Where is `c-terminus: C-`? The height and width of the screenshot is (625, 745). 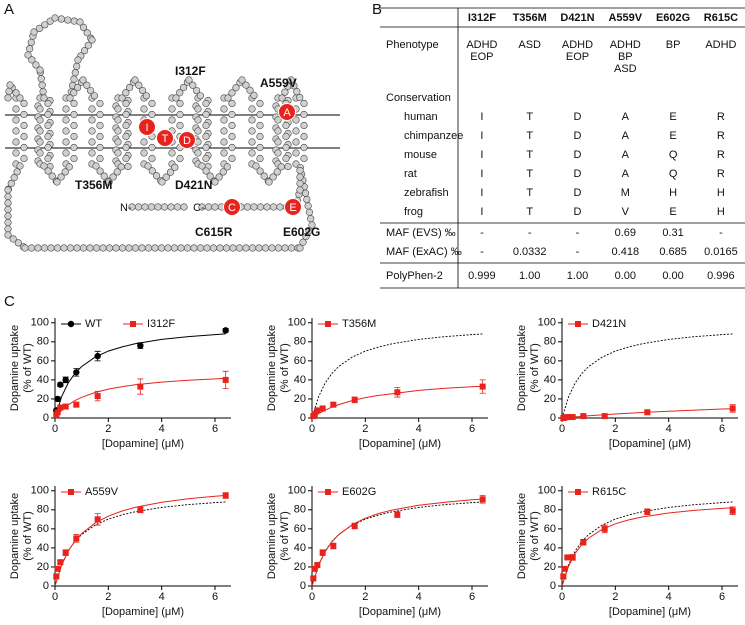 c-terminus: C- is located at coordinates (199, 208).